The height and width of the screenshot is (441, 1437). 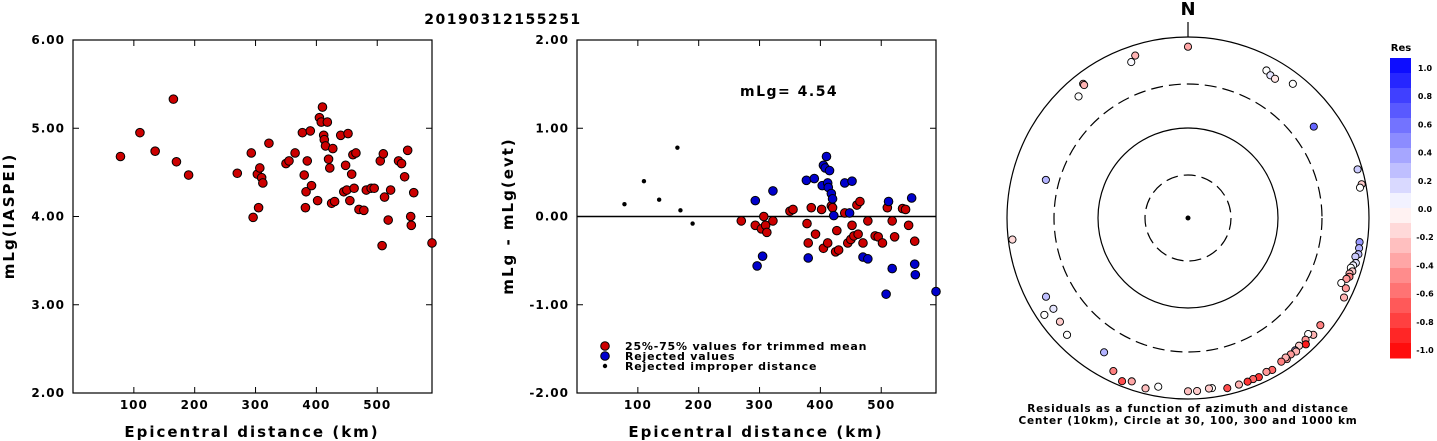 What do you see at coordinates (1187, 10) in the screenshot?
I see `polar-north-label: N` at bounding box center [1187, 10].